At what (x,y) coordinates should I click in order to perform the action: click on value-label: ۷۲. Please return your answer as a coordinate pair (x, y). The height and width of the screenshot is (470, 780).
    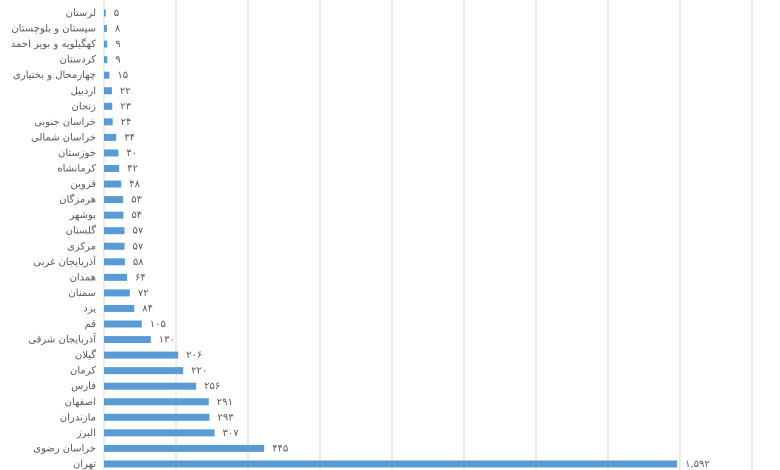
    Looking at the image, I should click on (143, 293).